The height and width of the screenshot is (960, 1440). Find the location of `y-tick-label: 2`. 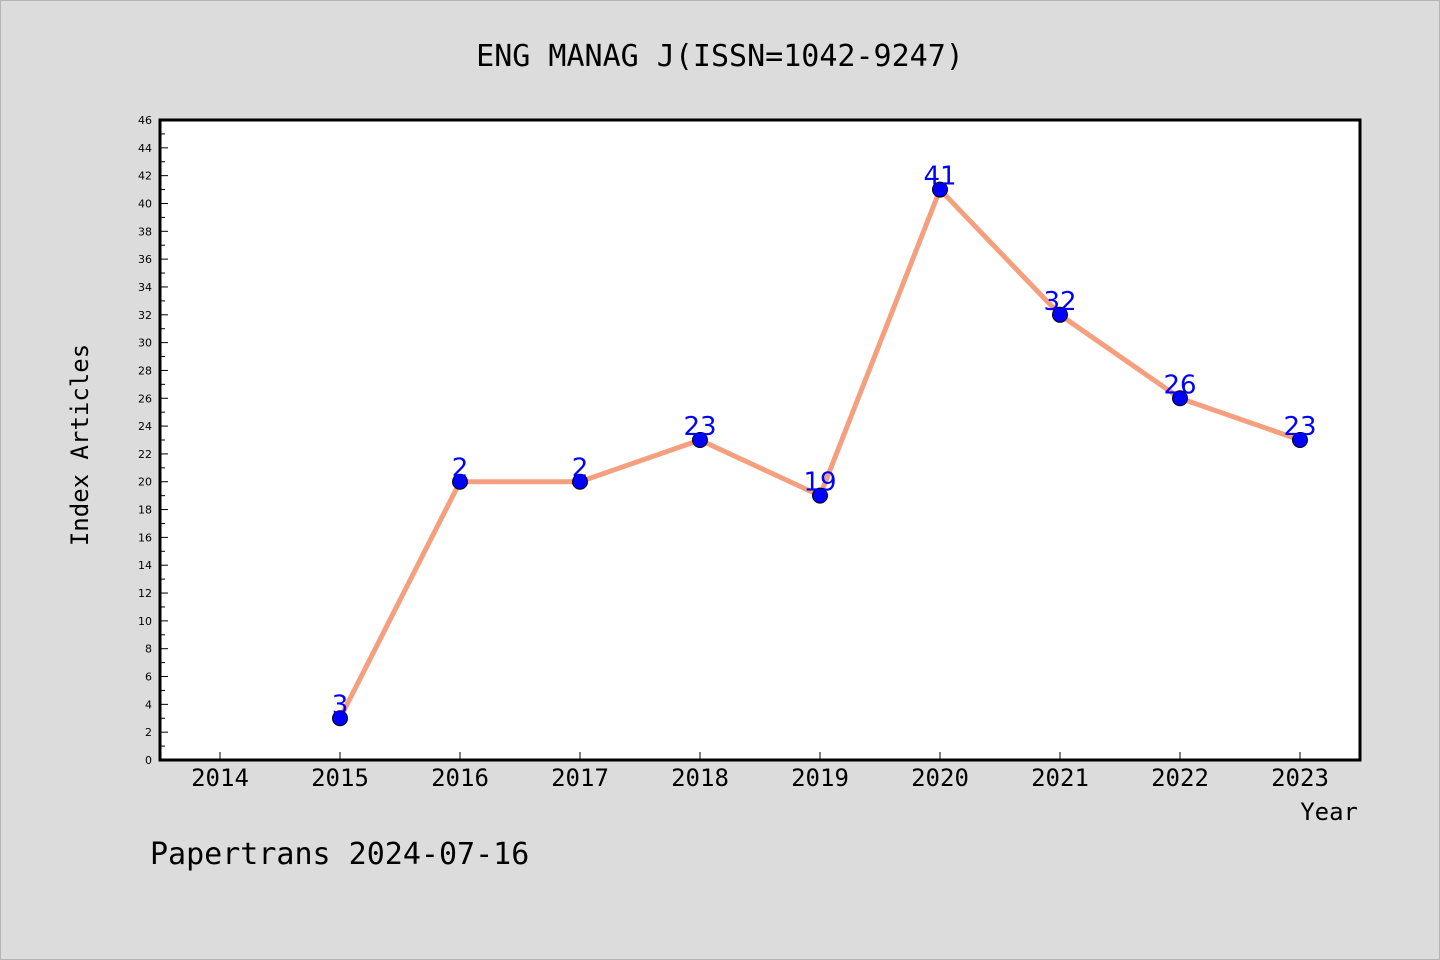

y-tick-label: 2 is located at coordinates (148, 732).